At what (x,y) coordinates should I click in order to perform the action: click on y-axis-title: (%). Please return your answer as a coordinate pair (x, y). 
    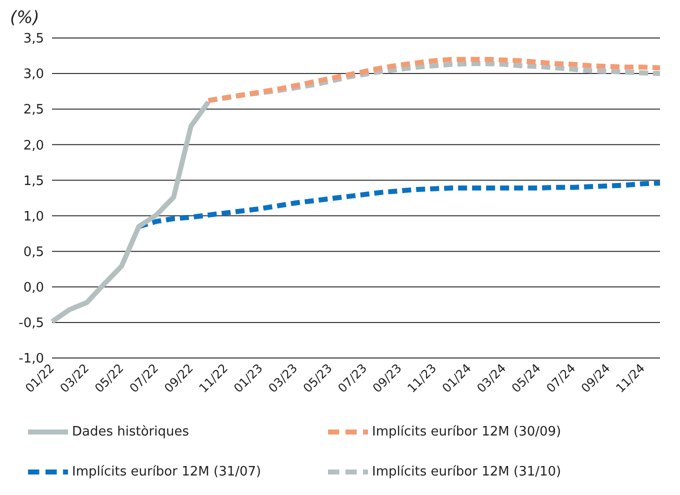
    Looking at the image, I should click on (24, 19).